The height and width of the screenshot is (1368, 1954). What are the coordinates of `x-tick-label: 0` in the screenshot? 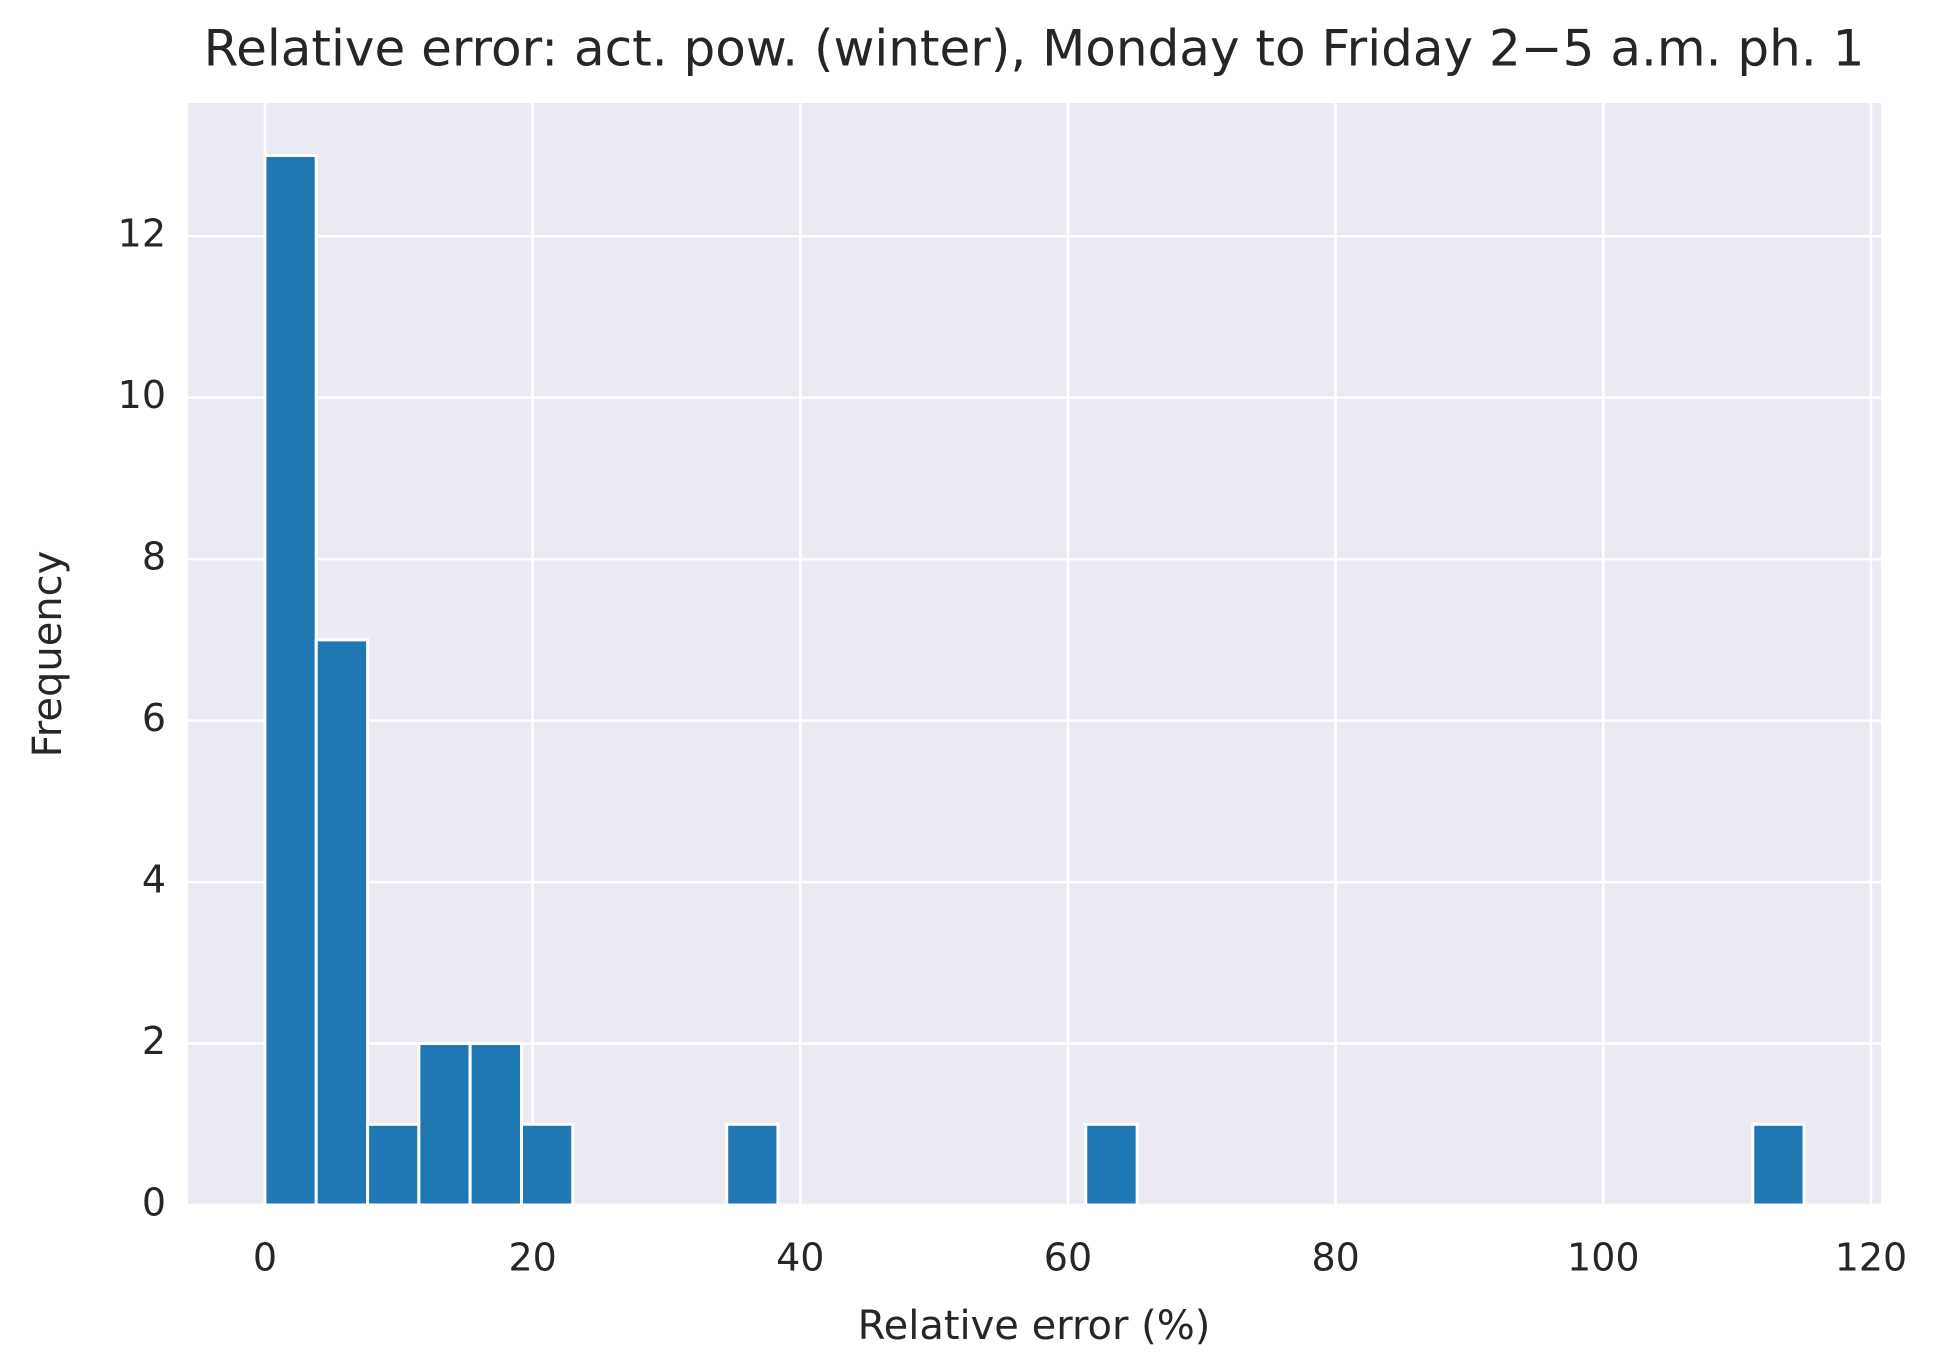 It's located at (265, 1258).